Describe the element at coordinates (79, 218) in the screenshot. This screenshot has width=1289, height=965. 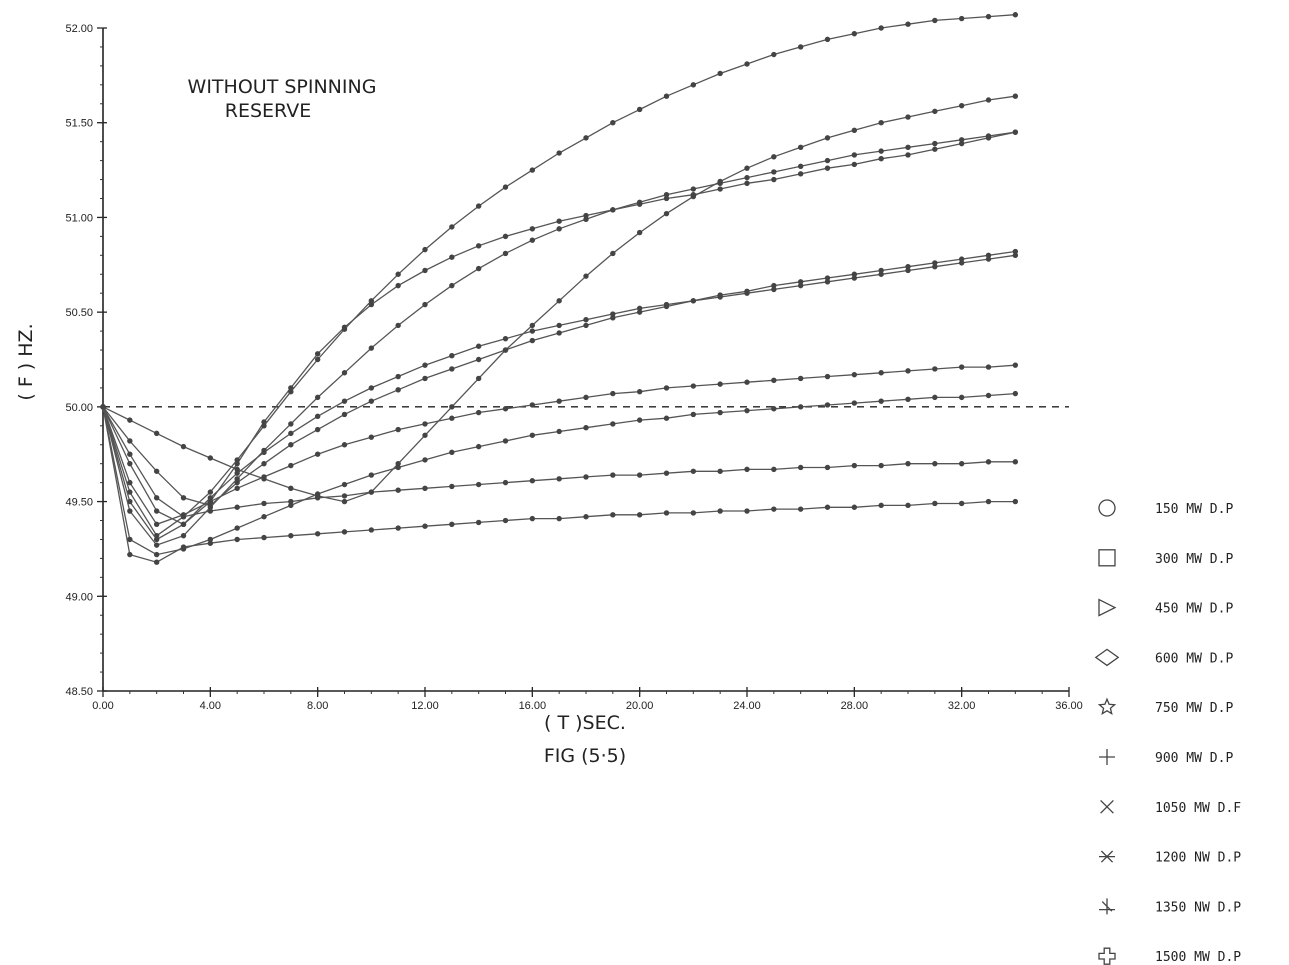
I see `y-tick-label: 51.00` at that location.